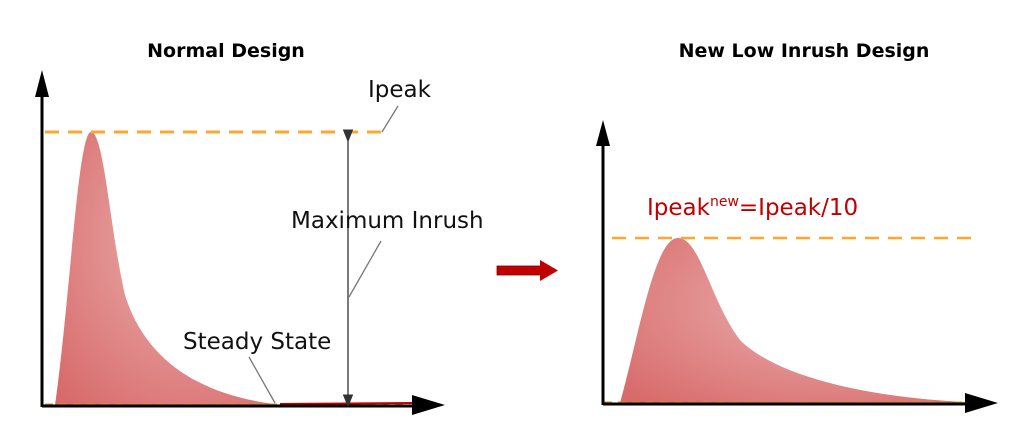 The height and width of the screenshot is (448, 1024). I want to click on right-y-axis-arrow-icon, so click(603, 133).